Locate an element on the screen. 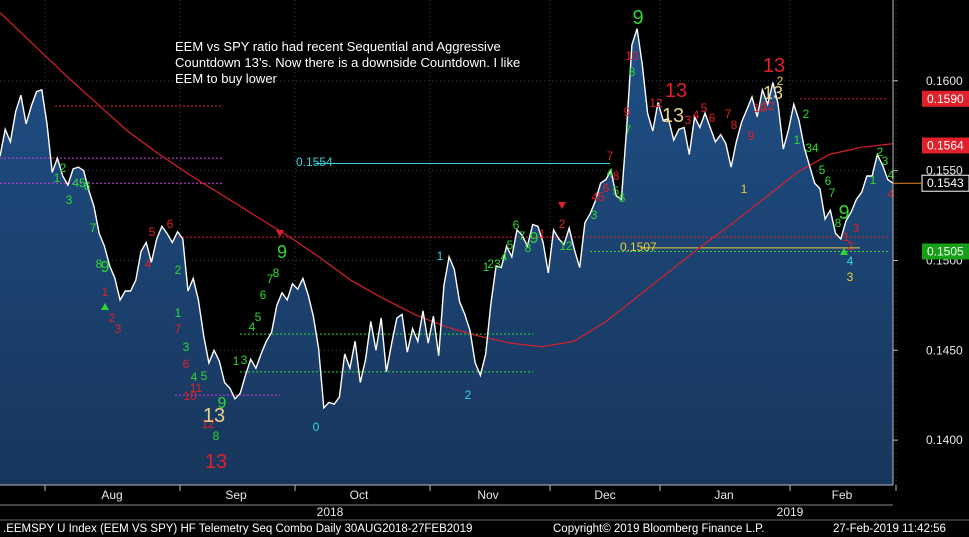 This screenshot has width=969, height=537. arrow-up-icon is located at coordinates (105, 306).